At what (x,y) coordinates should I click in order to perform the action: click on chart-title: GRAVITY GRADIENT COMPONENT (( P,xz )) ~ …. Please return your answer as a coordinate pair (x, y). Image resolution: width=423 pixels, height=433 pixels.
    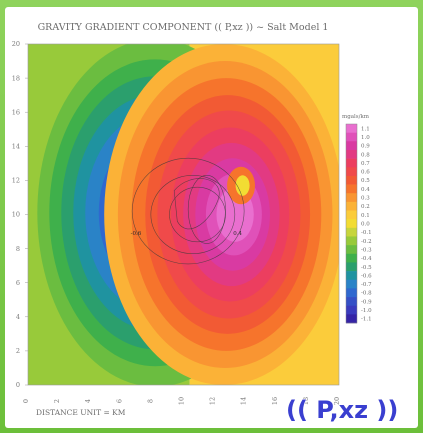
    Looking at the image, I should click on (183, 27).